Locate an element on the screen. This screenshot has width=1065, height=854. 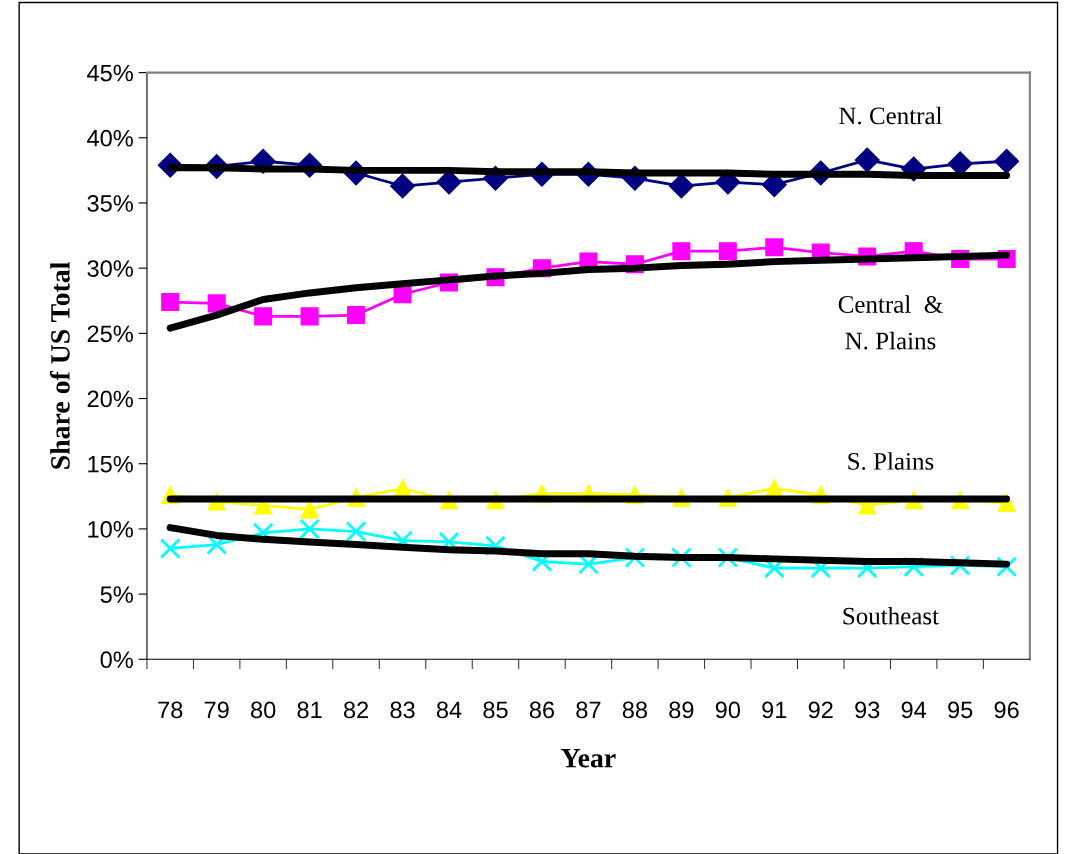
x-tick-label: 78 is located at coordinates (170, 710).